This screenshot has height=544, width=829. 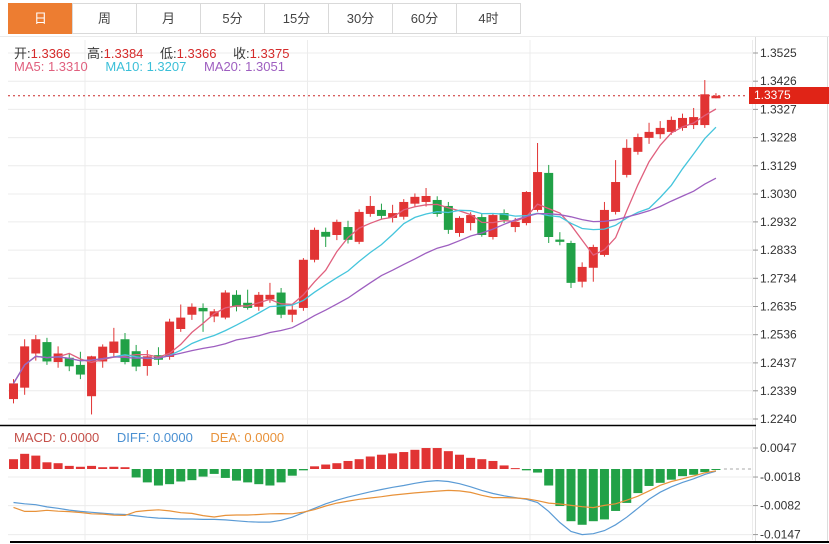 I want to click on period-tabbar: 日 周 月 5分 15分 30分 60分 4时, so click(x=414, y=18).